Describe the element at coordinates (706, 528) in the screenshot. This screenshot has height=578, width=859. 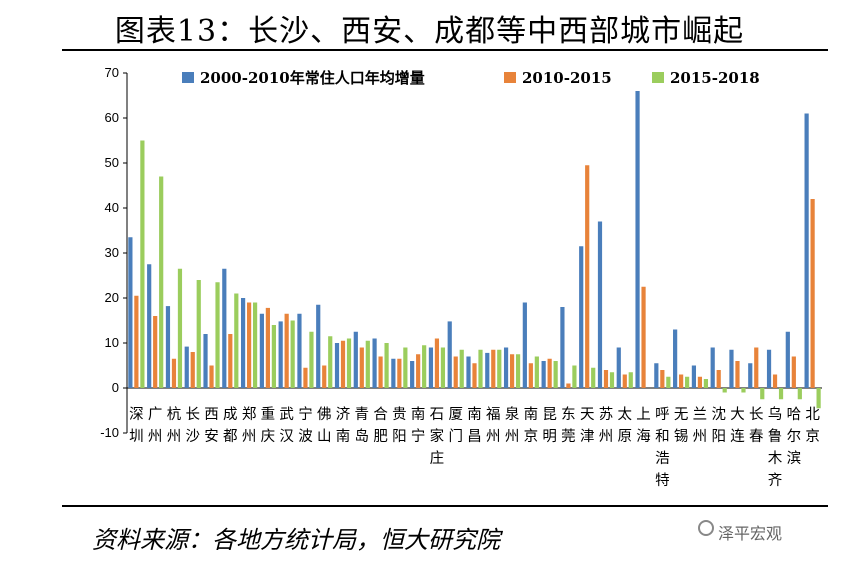
I see `wechat-icon` at that location.